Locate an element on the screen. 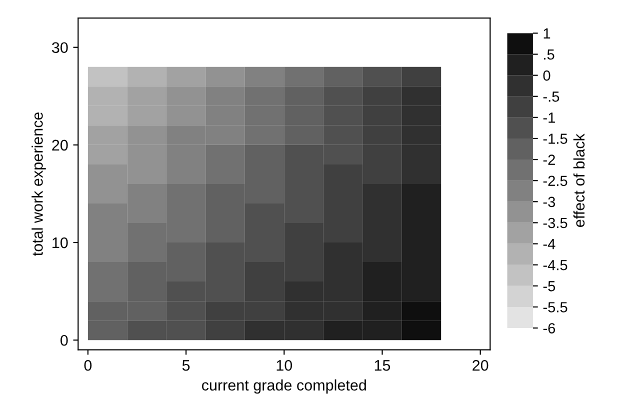 This screenshot has height=420, width=630. y-tick-label: 10 is located at coordinates (60, 242).